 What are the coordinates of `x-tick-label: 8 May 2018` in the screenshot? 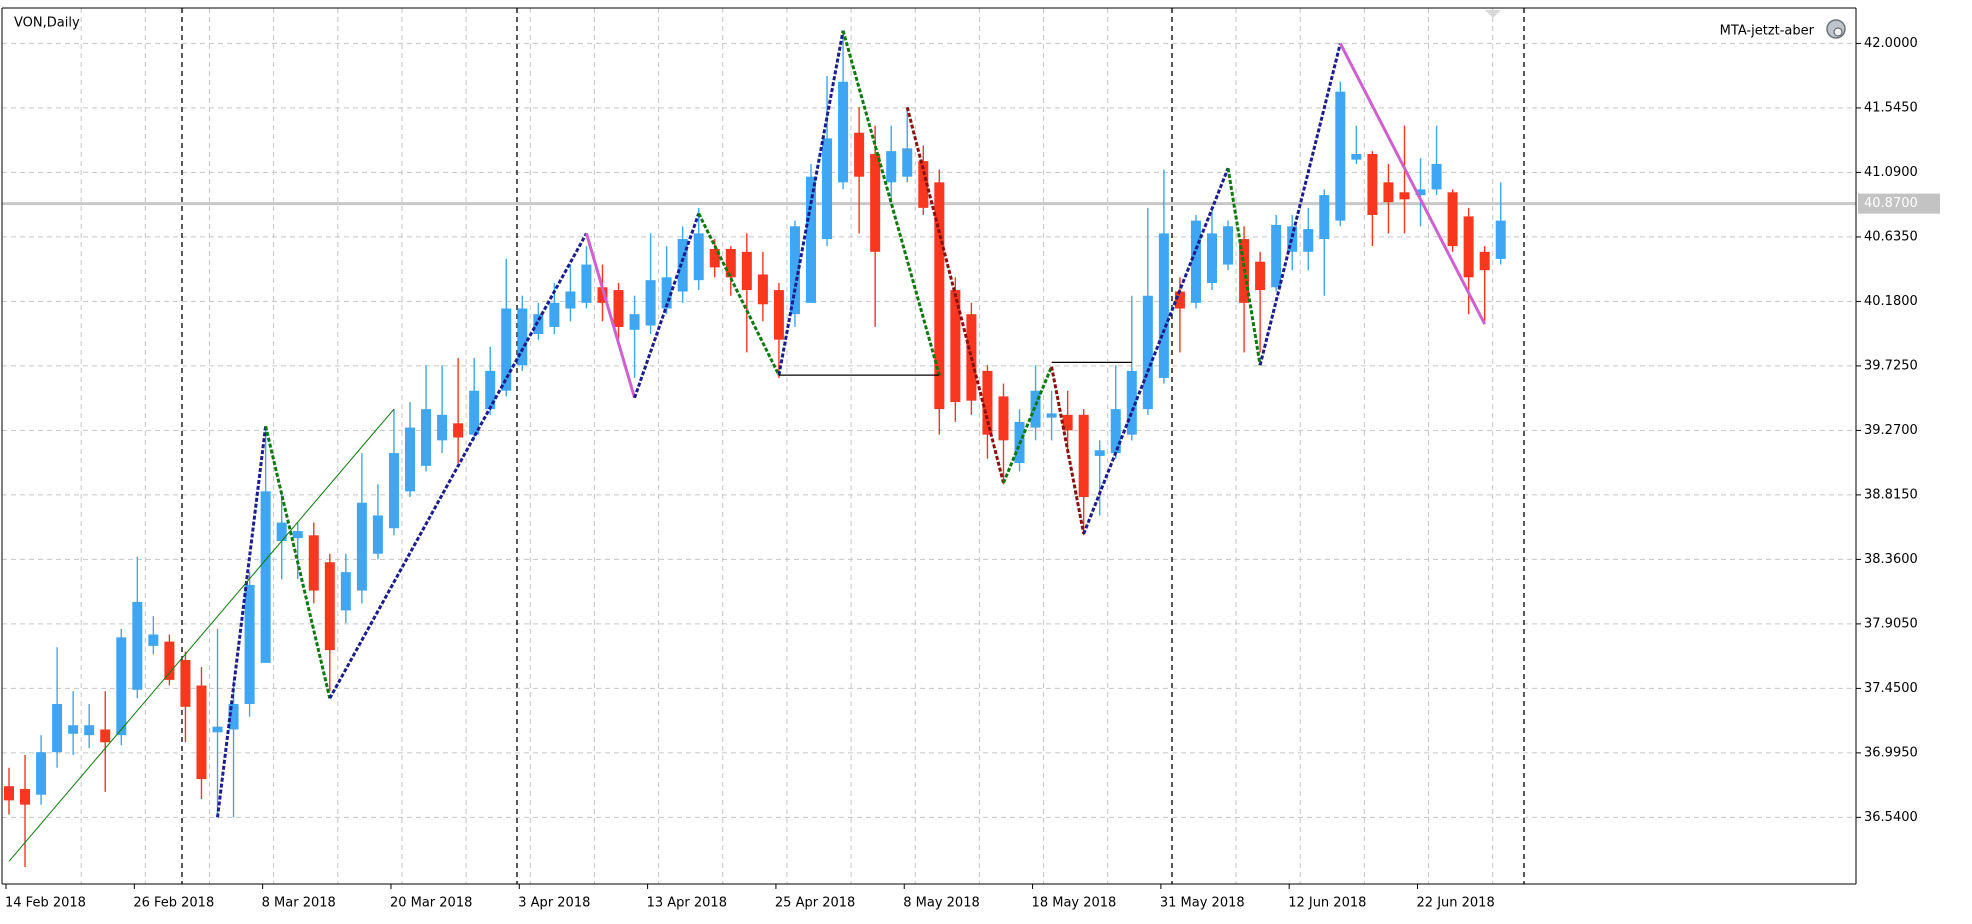 It's located at (941, 903).